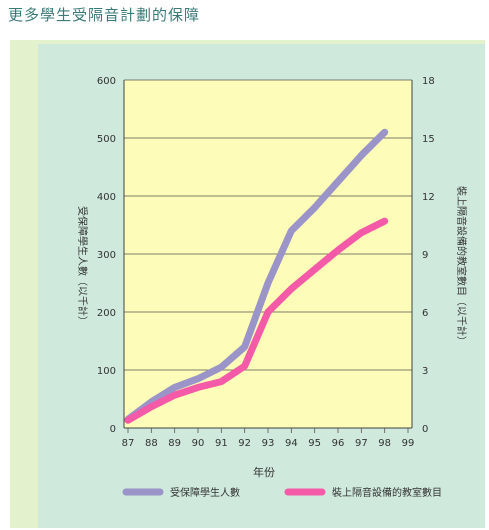  Describe the element at coordinates (128, 443) in the screenshot. I see `x-tick-label: 87` at that location.